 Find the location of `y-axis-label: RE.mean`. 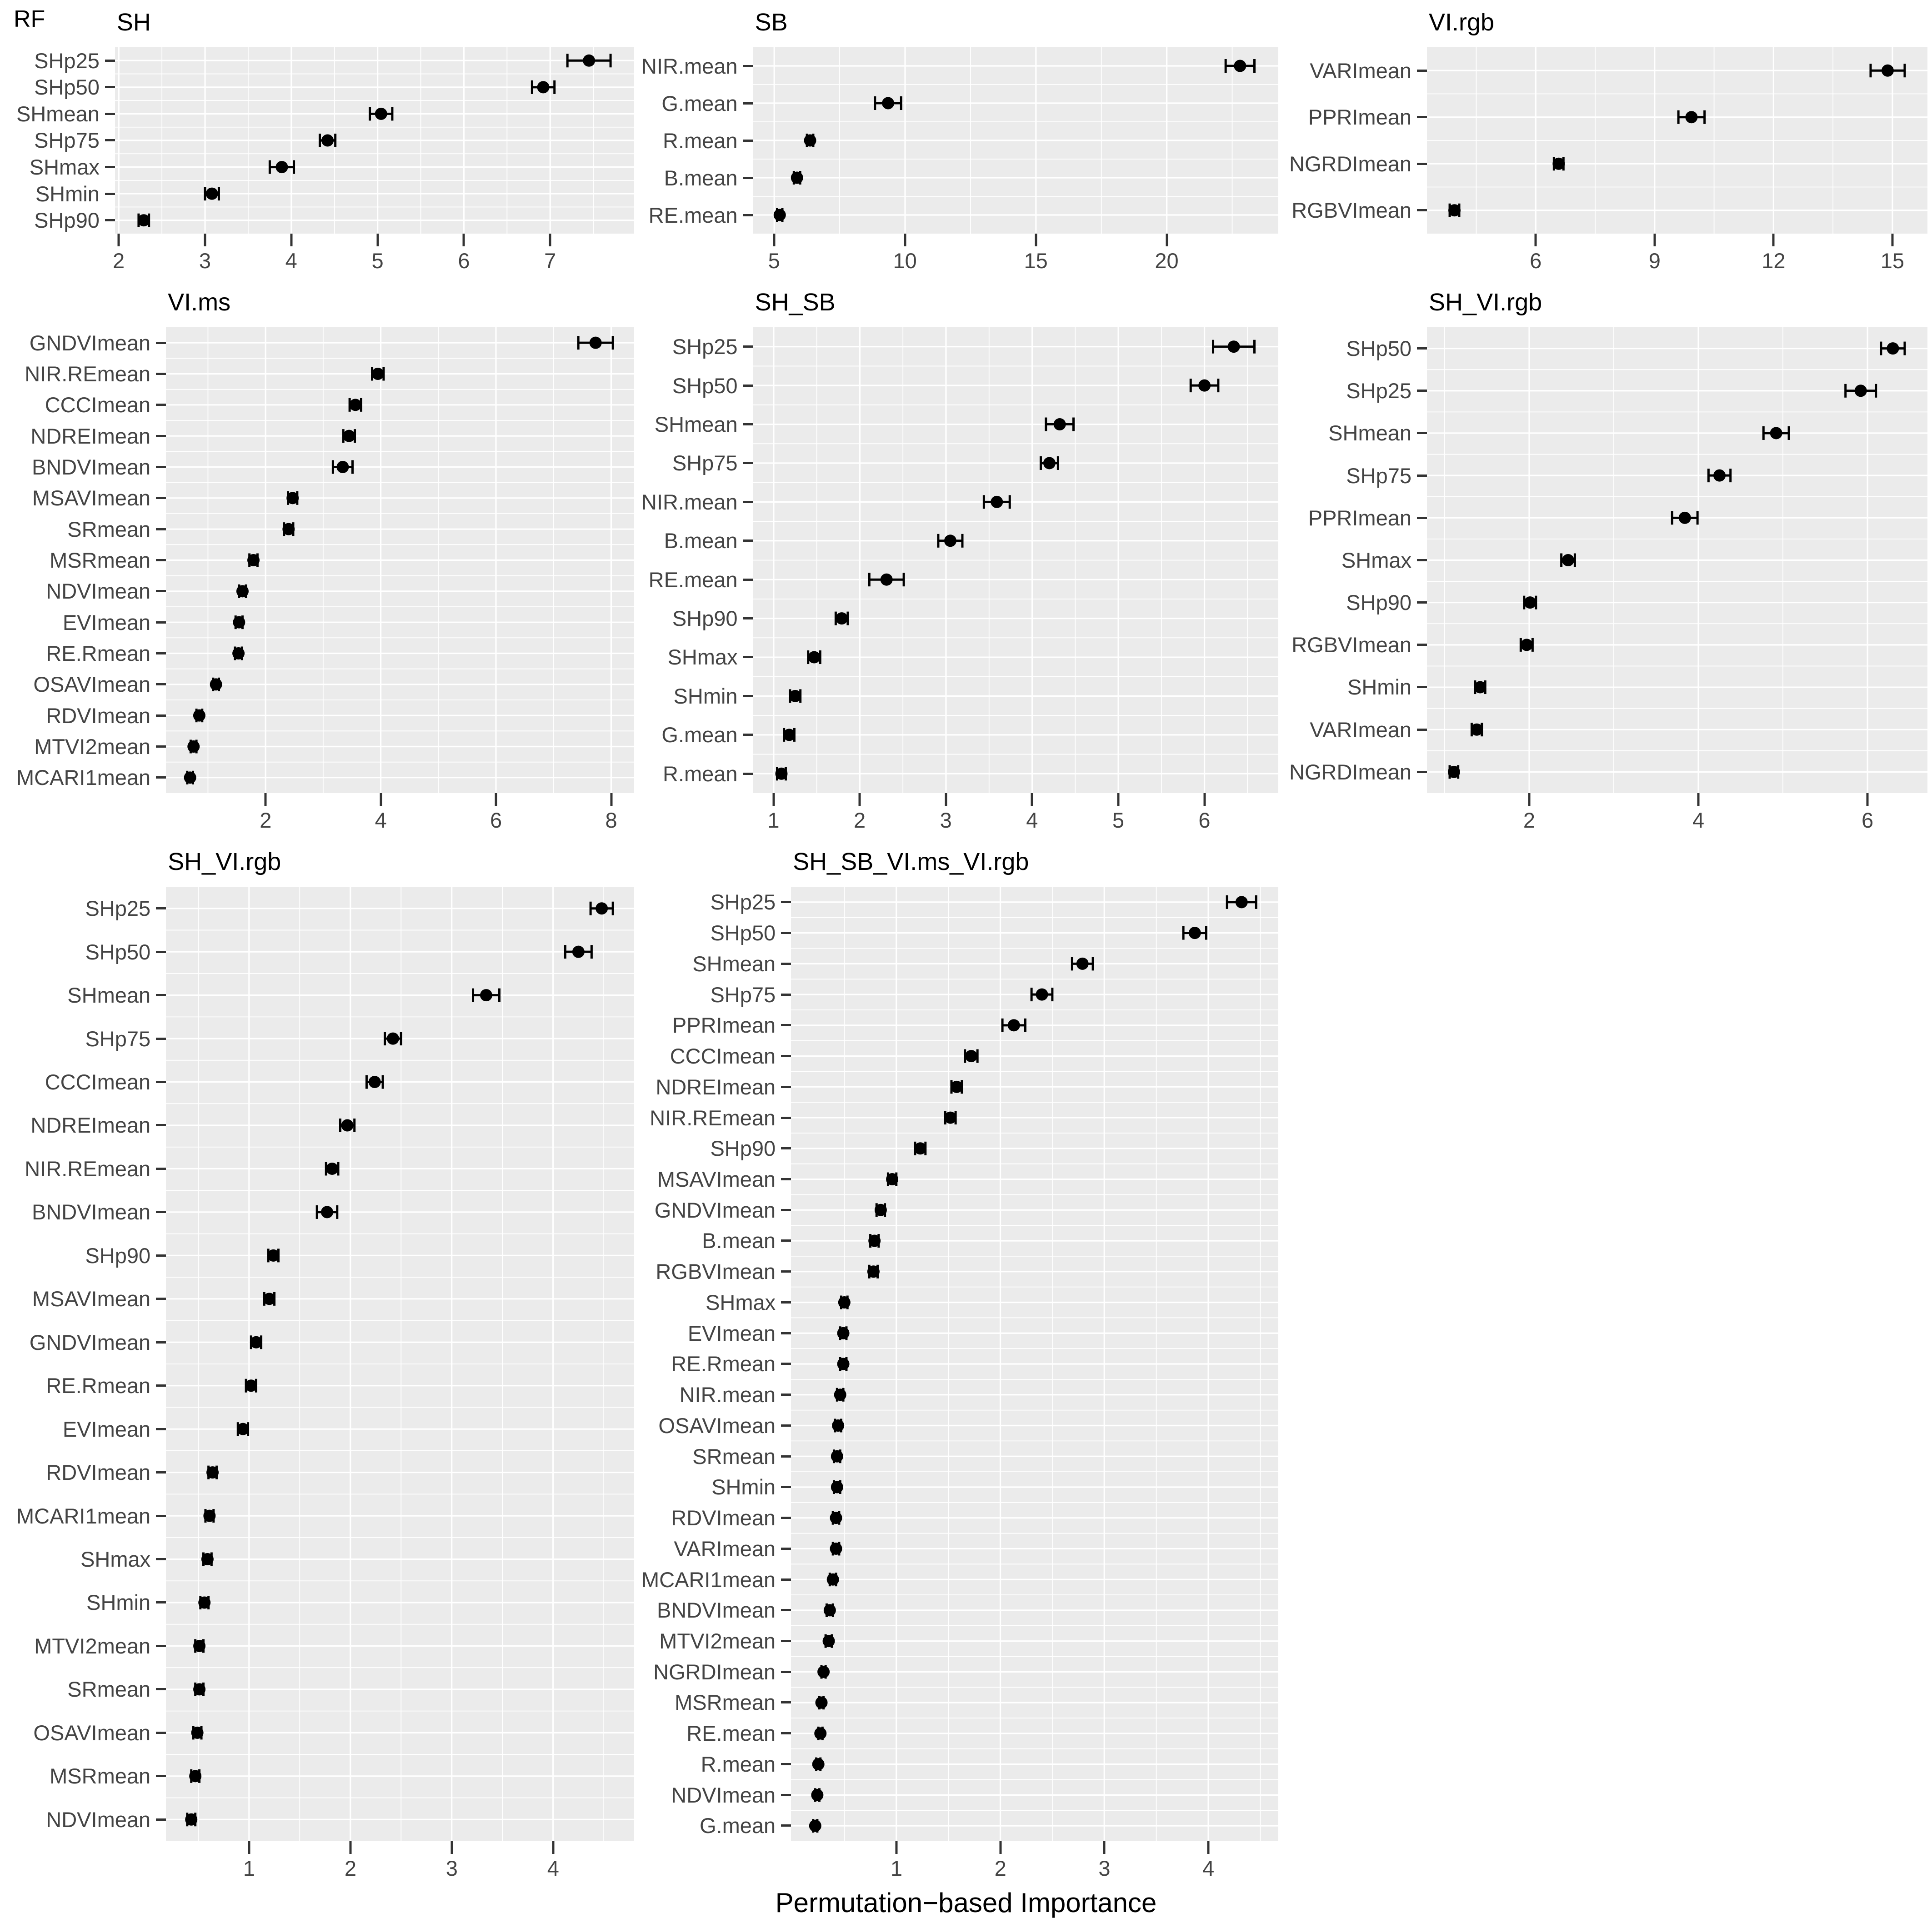

y-axis-label: RE.mean is located at coordinates (716, 1733).